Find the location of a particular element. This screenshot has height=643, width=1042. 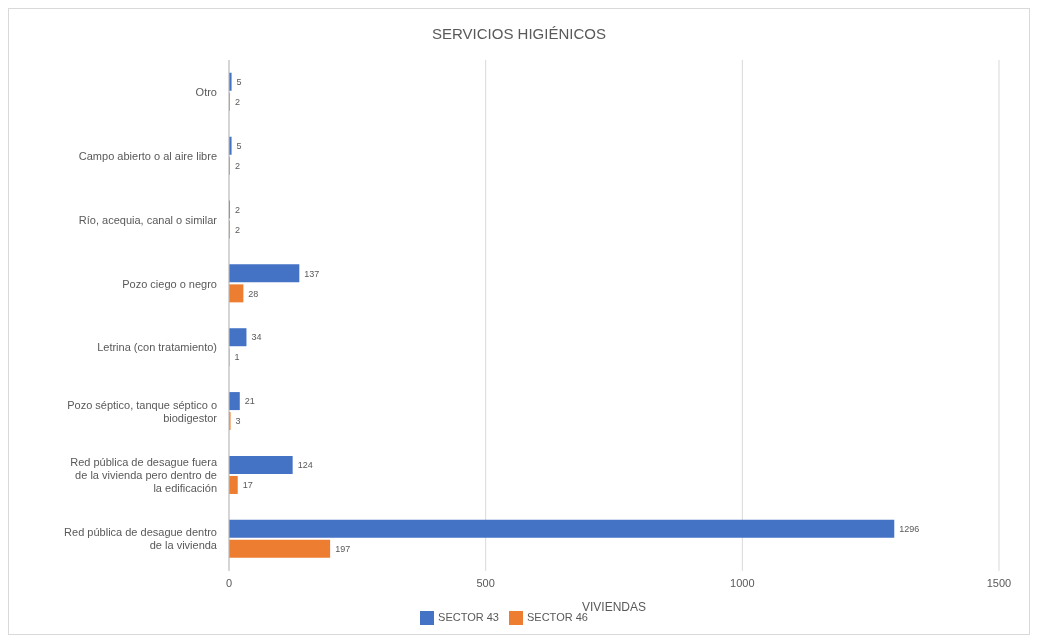

data-label: 1 is located at coordinates (237, 357).